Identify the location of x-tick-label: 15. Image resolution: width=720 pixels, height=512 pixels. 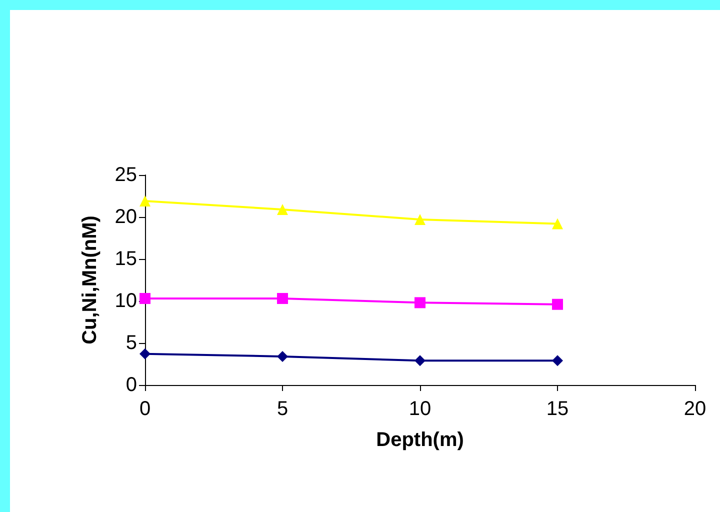
(557, 409).